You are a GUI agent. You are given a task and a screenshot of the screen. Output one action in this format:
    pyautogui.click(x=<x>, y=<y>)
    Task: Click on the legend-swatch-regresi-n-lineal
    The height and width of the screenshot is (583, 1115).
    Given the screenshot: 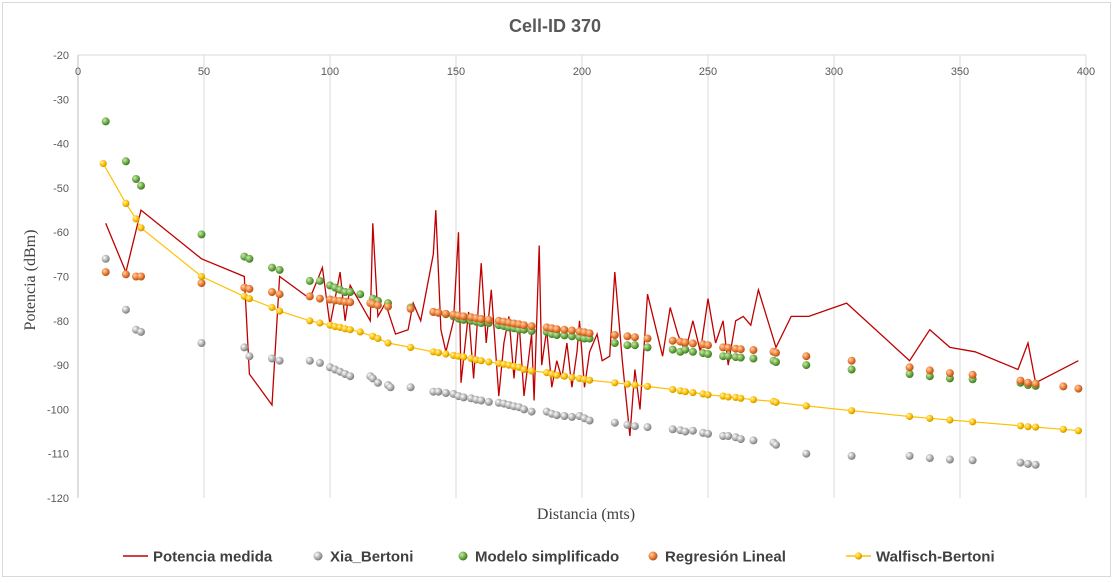 What is the action you would take?
    pyautogui.click(x=653, y=556)
    